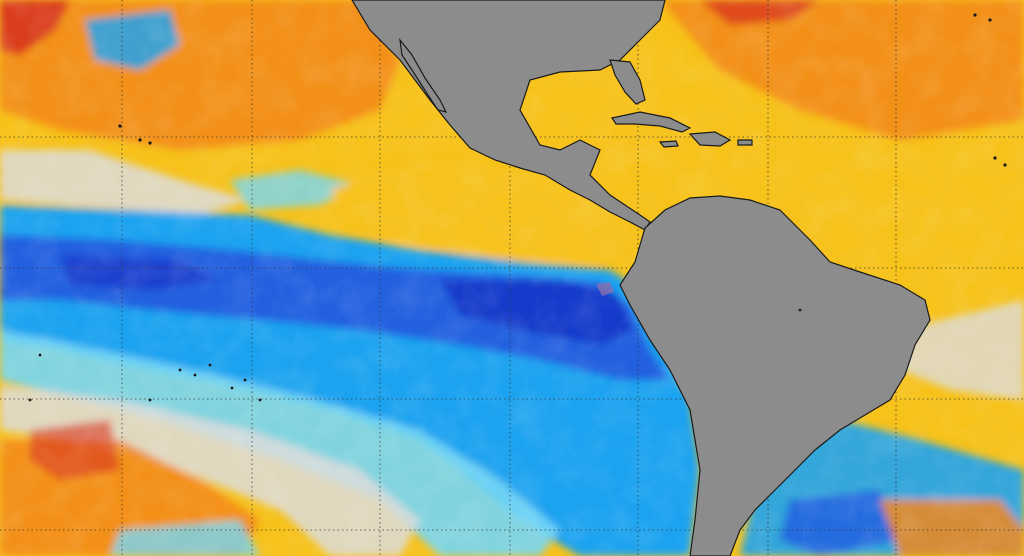  What do you see at coordinates (605, 289) in the screenshot?
I see `galapagos-islands` at bounding box center [605, 289].